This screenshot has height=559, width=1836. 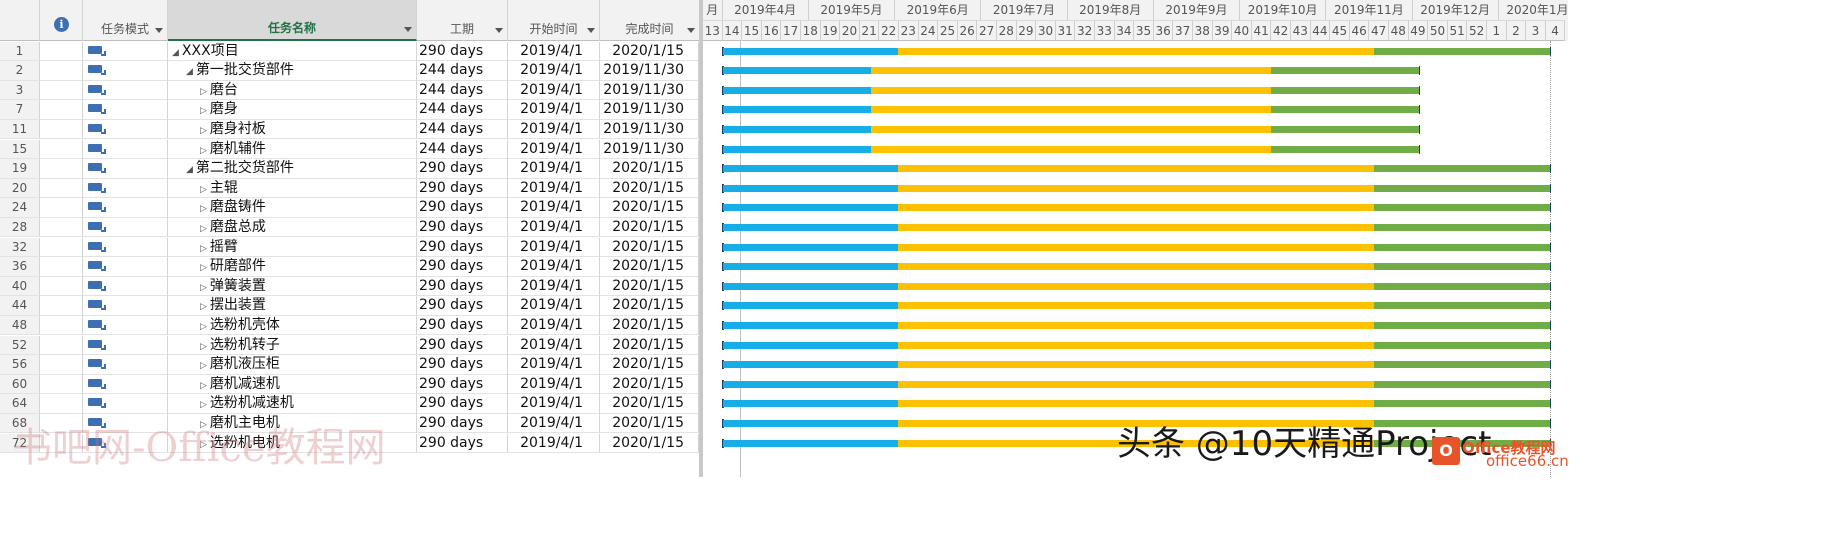 I want to click on row-id: 7, so click(x=20, y=110).